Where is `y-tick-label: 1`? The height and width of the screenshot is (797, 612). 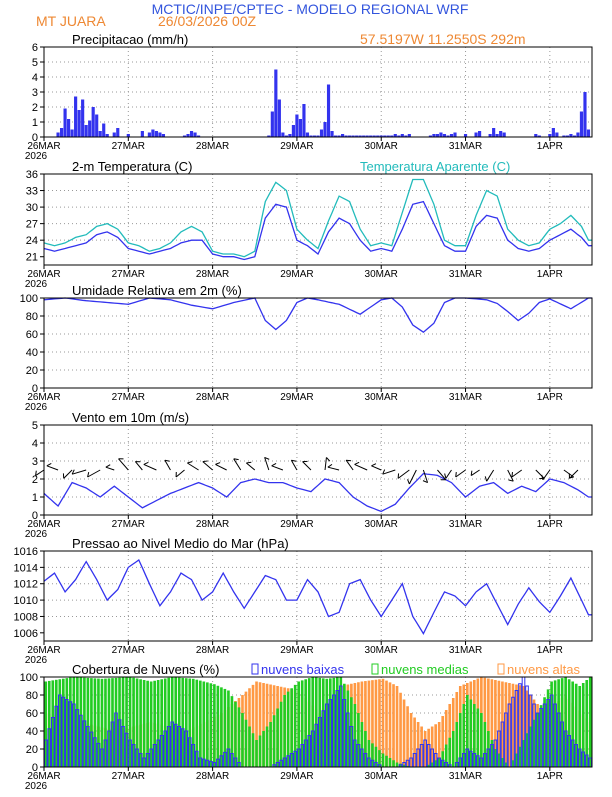
y-tick-label: 1 is located at coordinates (35, 498).